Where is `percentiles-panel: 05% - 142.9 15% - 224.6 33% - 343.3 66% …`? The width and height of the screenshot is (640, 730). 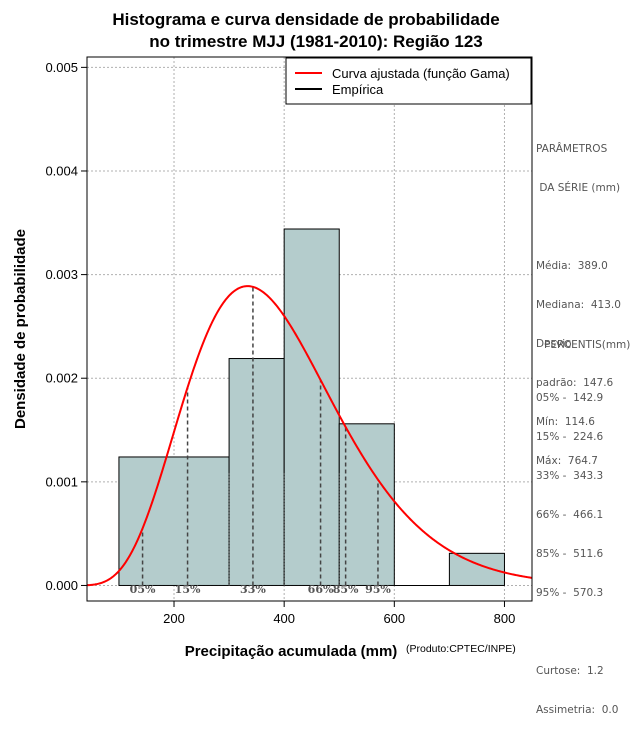
percentiles-panel: 05% - 142.9 15% - 224.6 33% - 343.3 66% … is located at coordinates (577, 548).